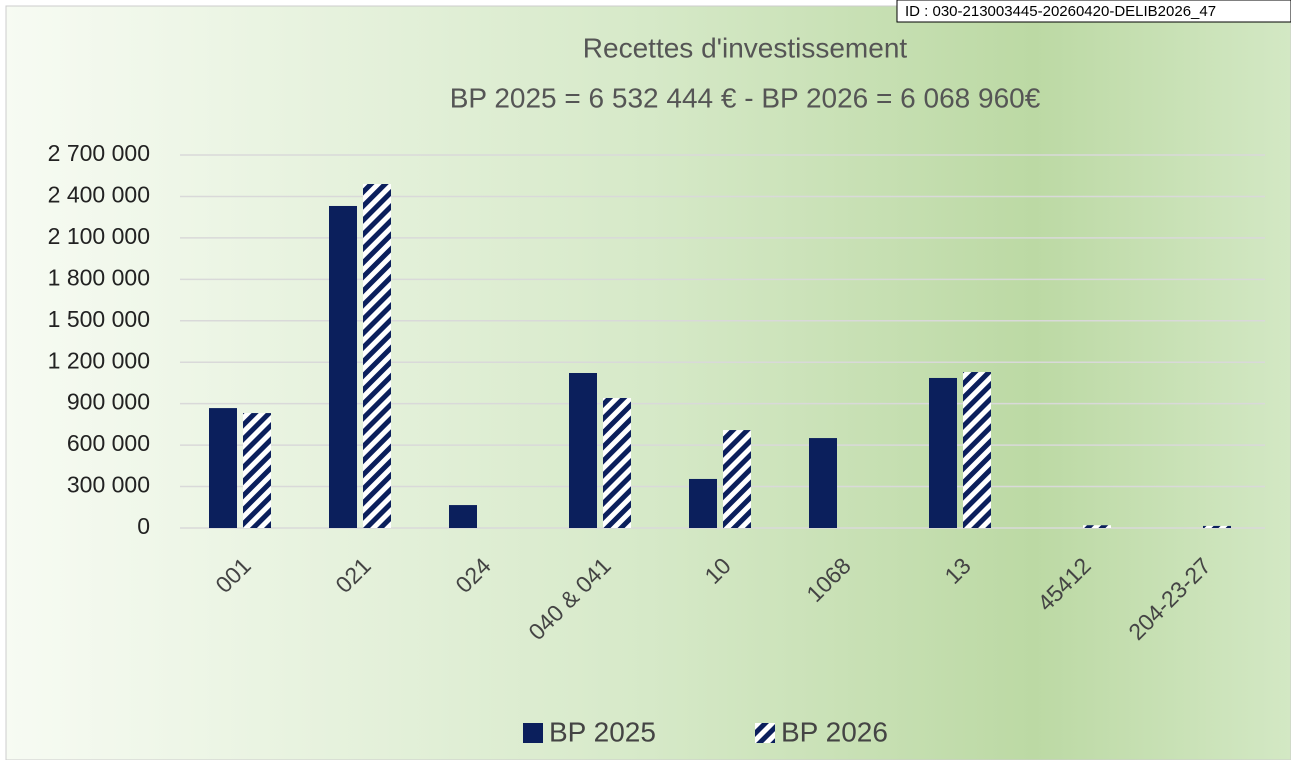 The width and height of the screenshot is (1291, 760). What do you see at coordinates (99, 236) in the screenshot?
I see `y-tick-label: 2 100 000` at bounding box center [99, 236].